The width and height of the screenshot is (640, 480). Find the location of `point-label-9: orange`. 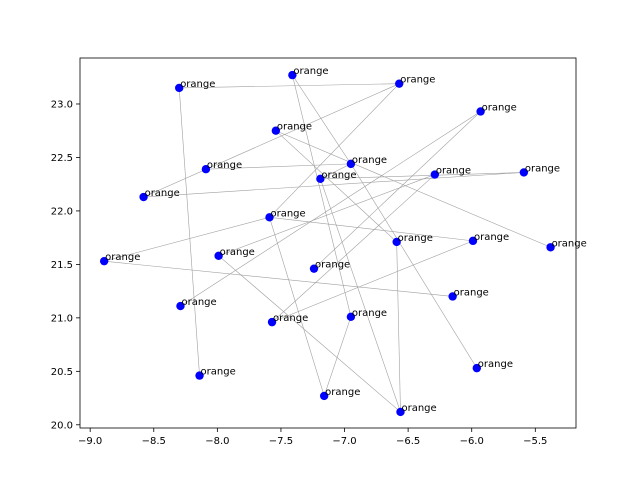

point-label-9: orange is located at coordinates (338, 175).